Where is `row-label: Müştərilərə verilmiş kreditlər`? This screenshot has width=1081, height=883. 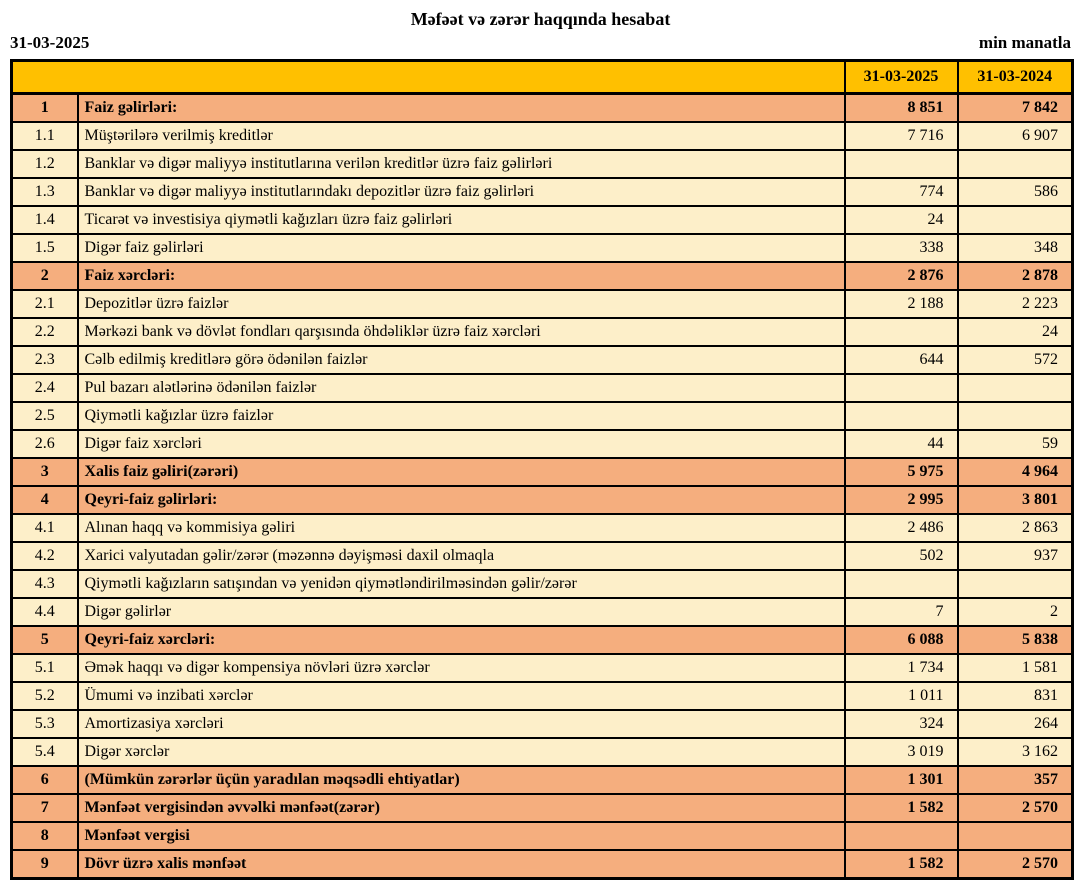 row-label: Müştərilərə verilmiş kreditlər is located at coordinates (461, 136).